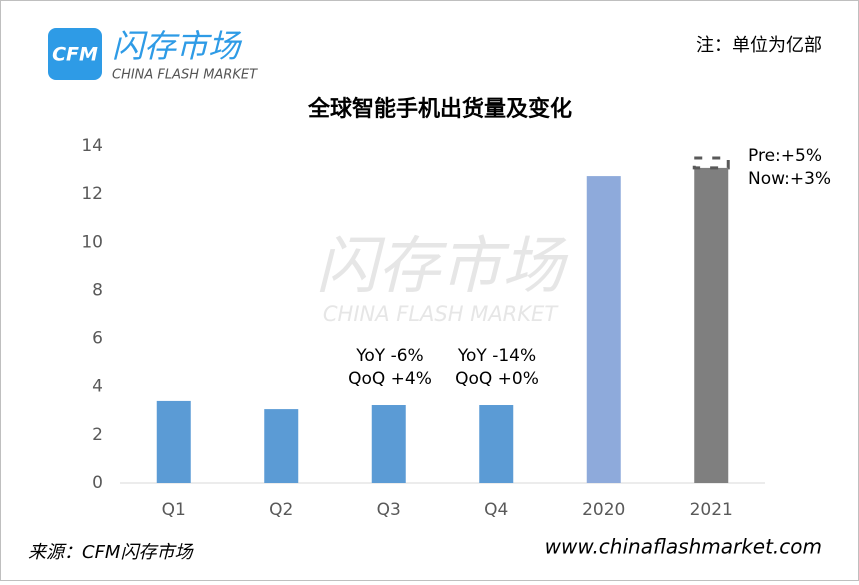 Image resolution: width=859 pixels, height=585 pixels. I want to click on y-tick-label: 2, so click(97, 435).